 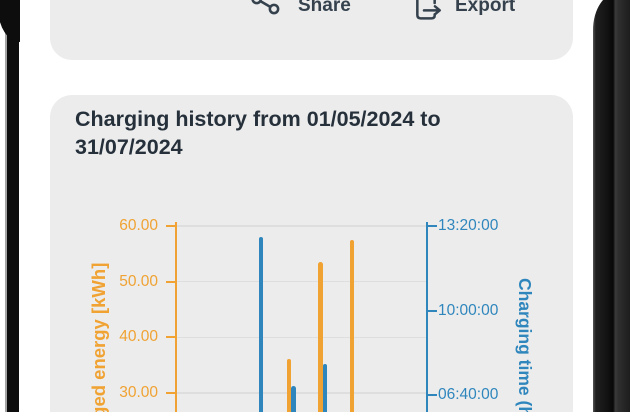 I want to click on left-axis-tick-label: 50.00, so click(x=138, y=281).